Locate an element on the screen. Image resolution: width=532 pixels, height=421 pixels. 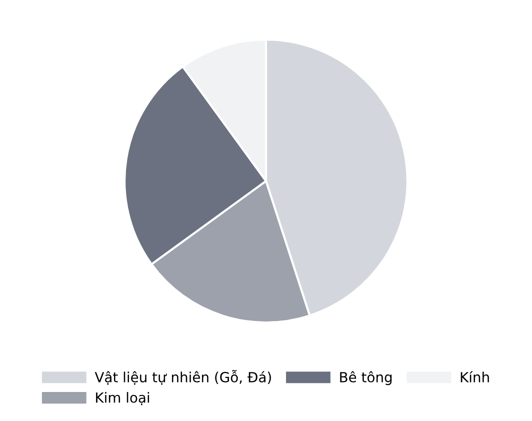
legend-label: Bê tông is located at coordinates (366, 378).